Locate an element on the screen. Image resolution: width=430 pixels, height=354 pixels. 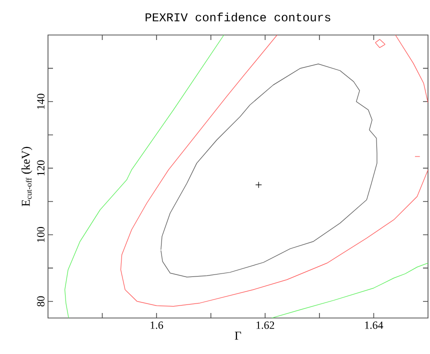
y-tick-label: 100 is located at coordinates (40, 234).